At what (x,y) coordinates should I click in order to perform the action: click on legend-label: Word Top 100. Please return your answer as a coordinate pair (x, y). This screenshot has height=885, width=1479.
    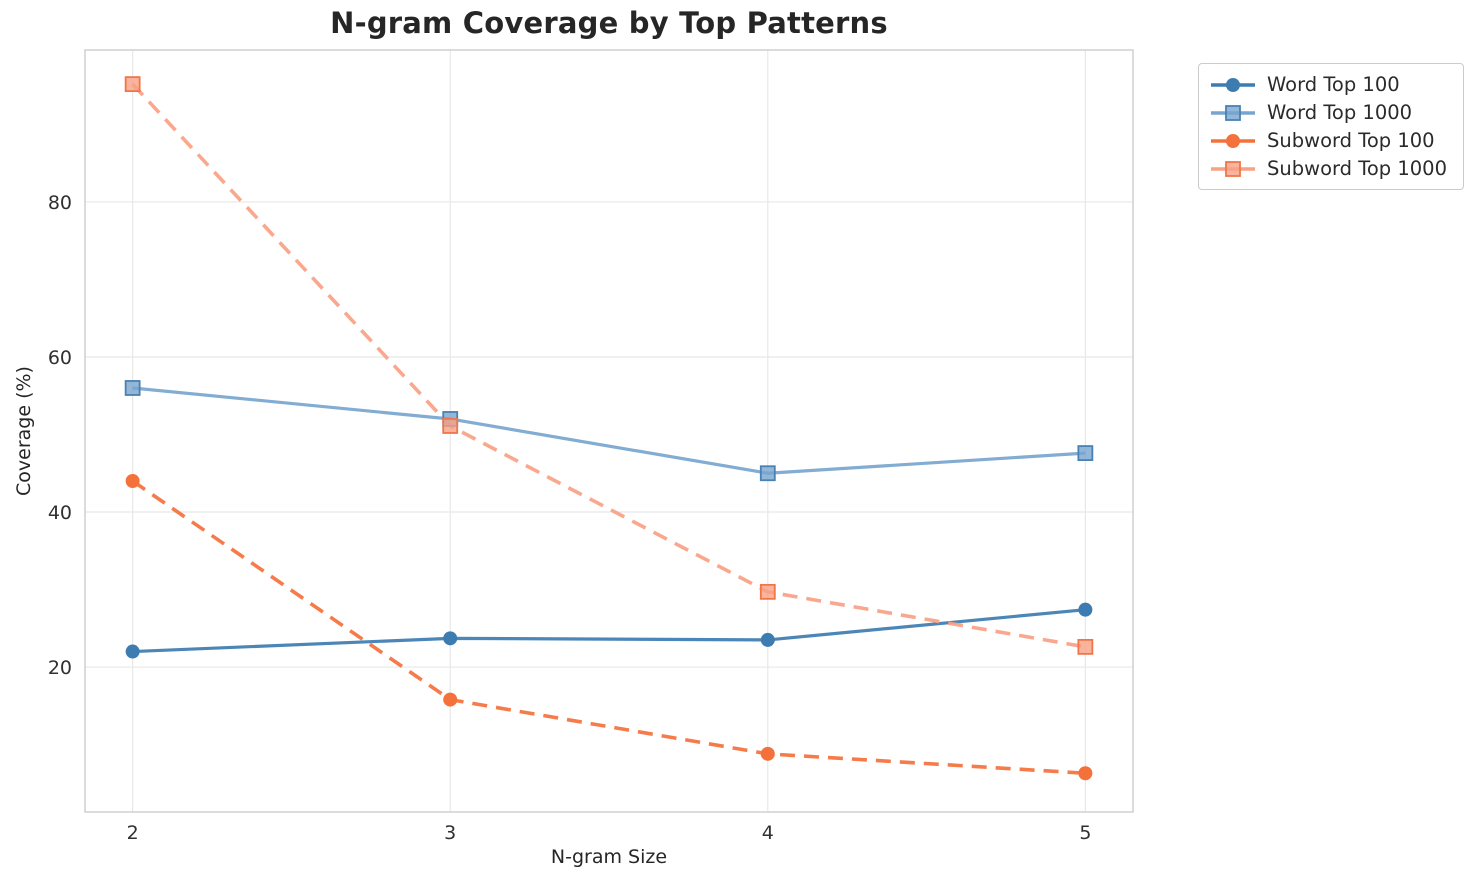
    Looking at the image, I should click on (1333, 84).